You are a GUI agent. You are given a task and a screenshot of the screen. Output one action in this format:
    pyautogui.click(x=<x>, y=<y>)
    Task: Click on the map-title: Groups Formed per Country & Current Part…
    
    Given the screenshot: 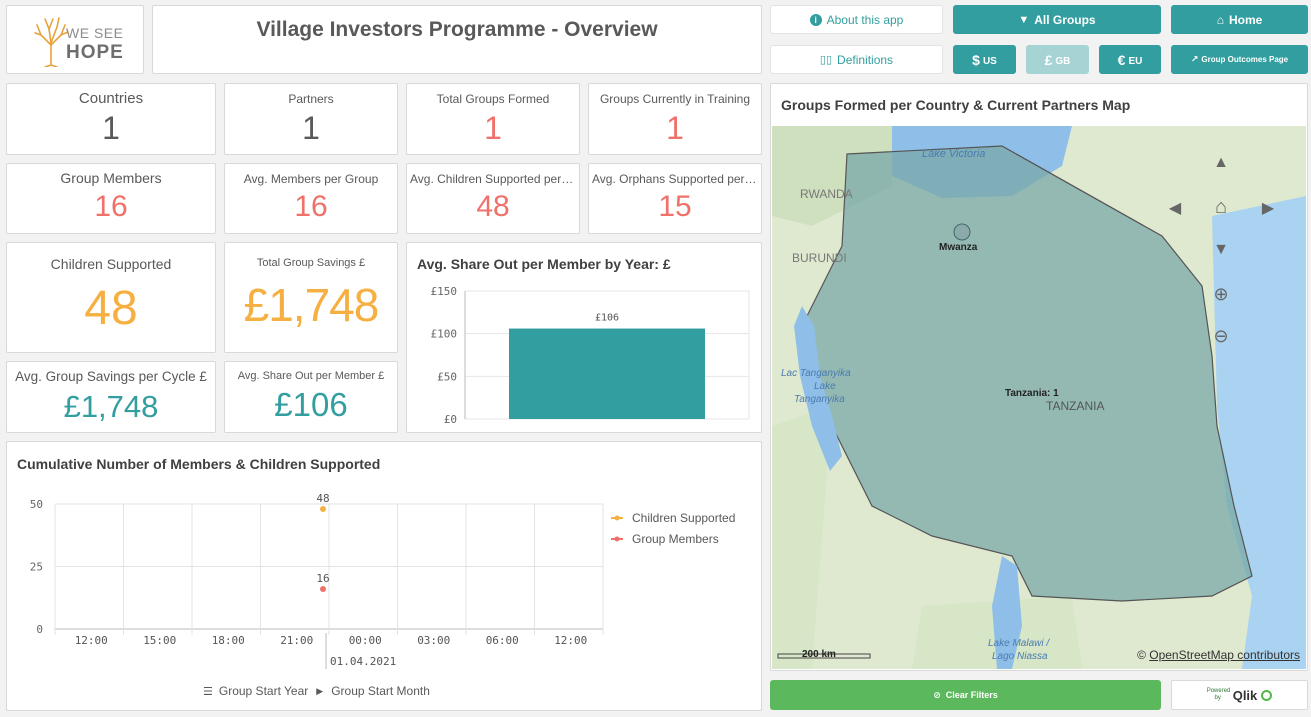 What is the action you would take?
    pyautogui.click(x=956, y=105)
    